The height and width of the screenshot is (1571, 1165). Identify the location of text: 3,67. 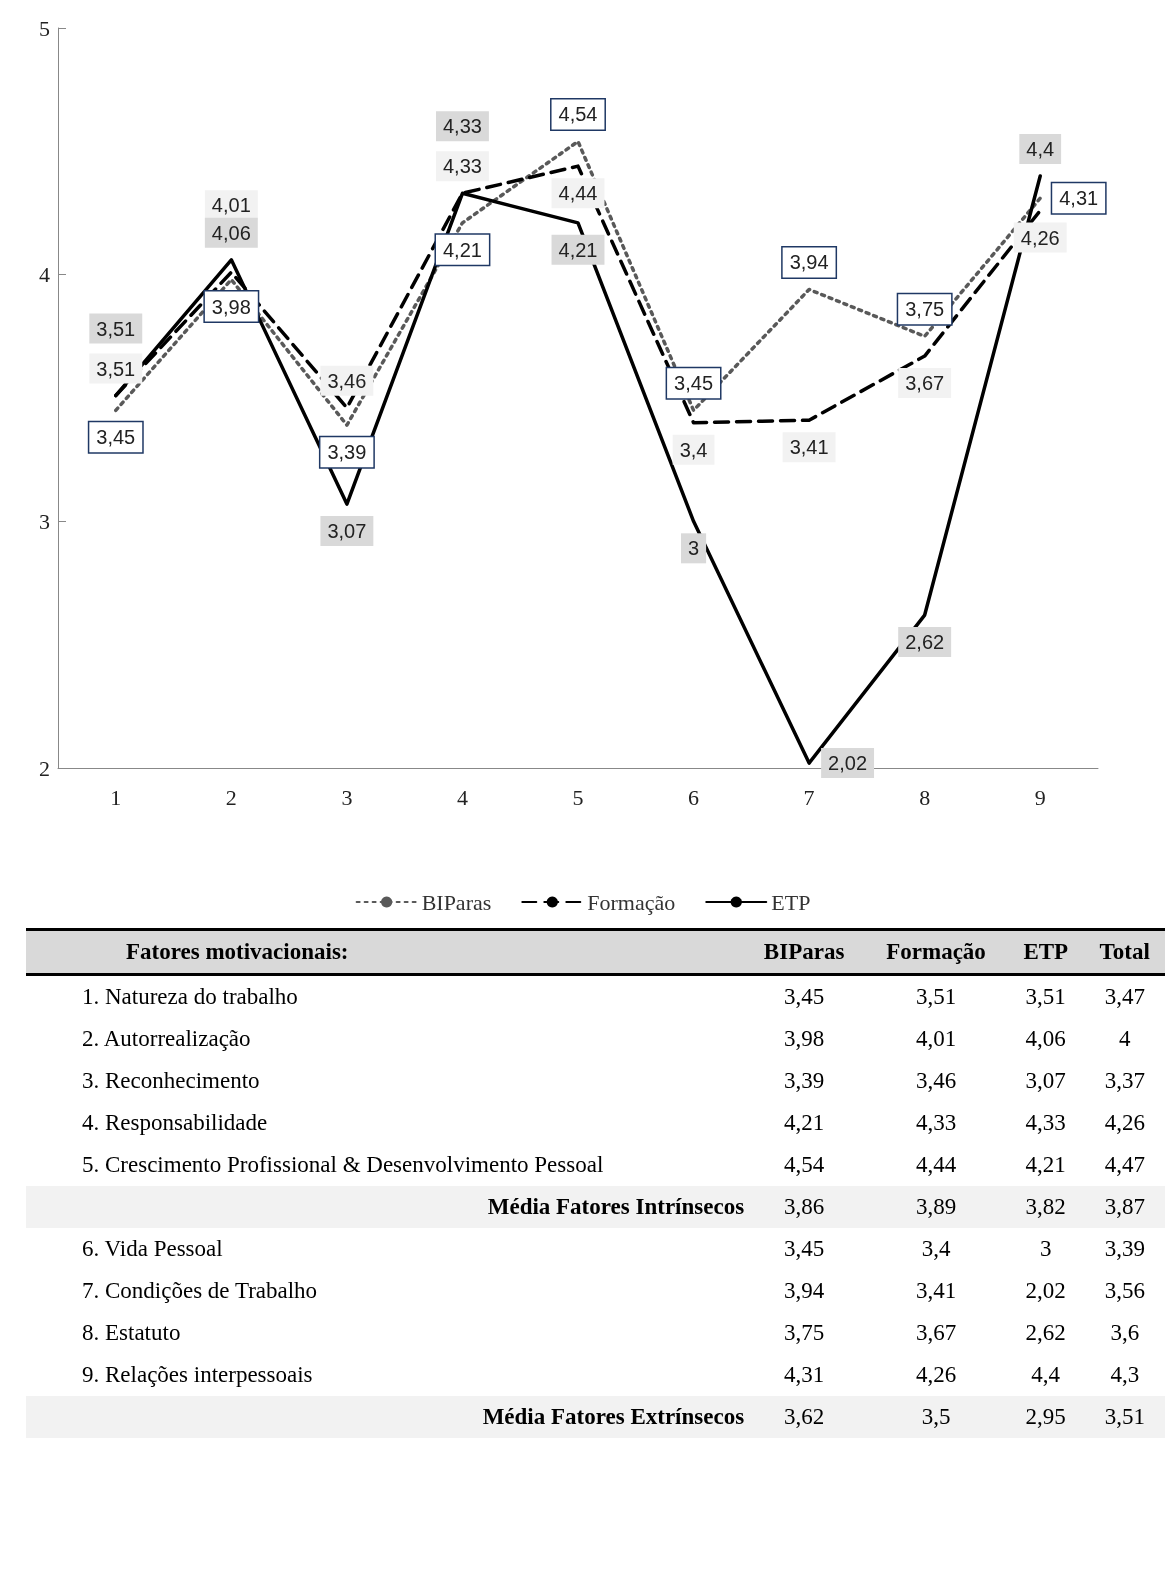
(936, 1332).